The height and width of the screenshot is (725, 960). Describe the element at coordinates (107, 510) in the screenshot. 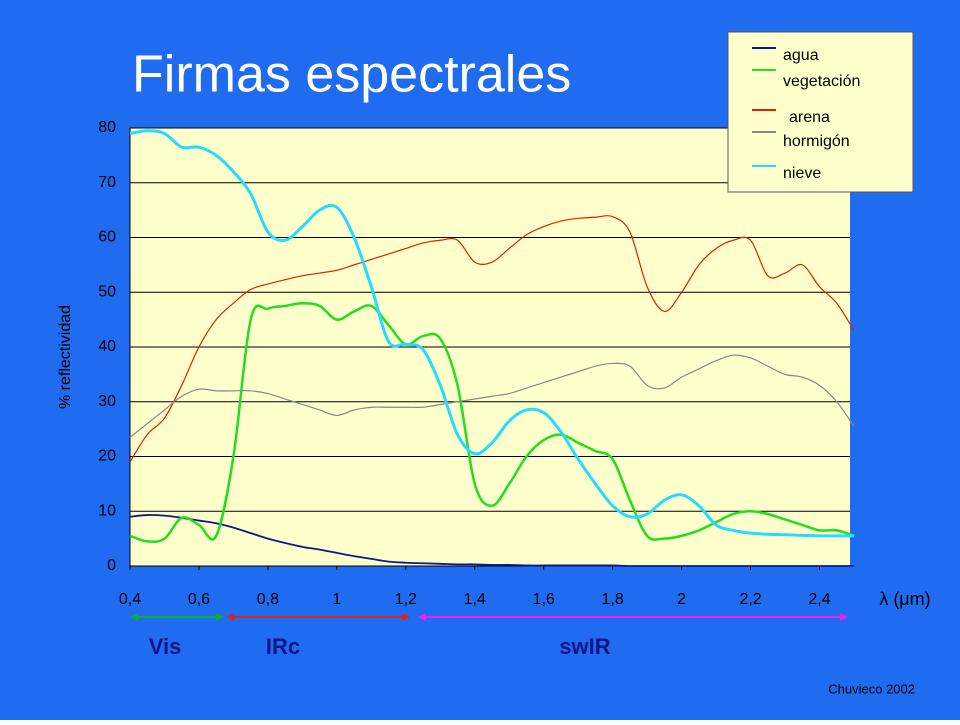

I see `y-tick-label: 10` at that location.